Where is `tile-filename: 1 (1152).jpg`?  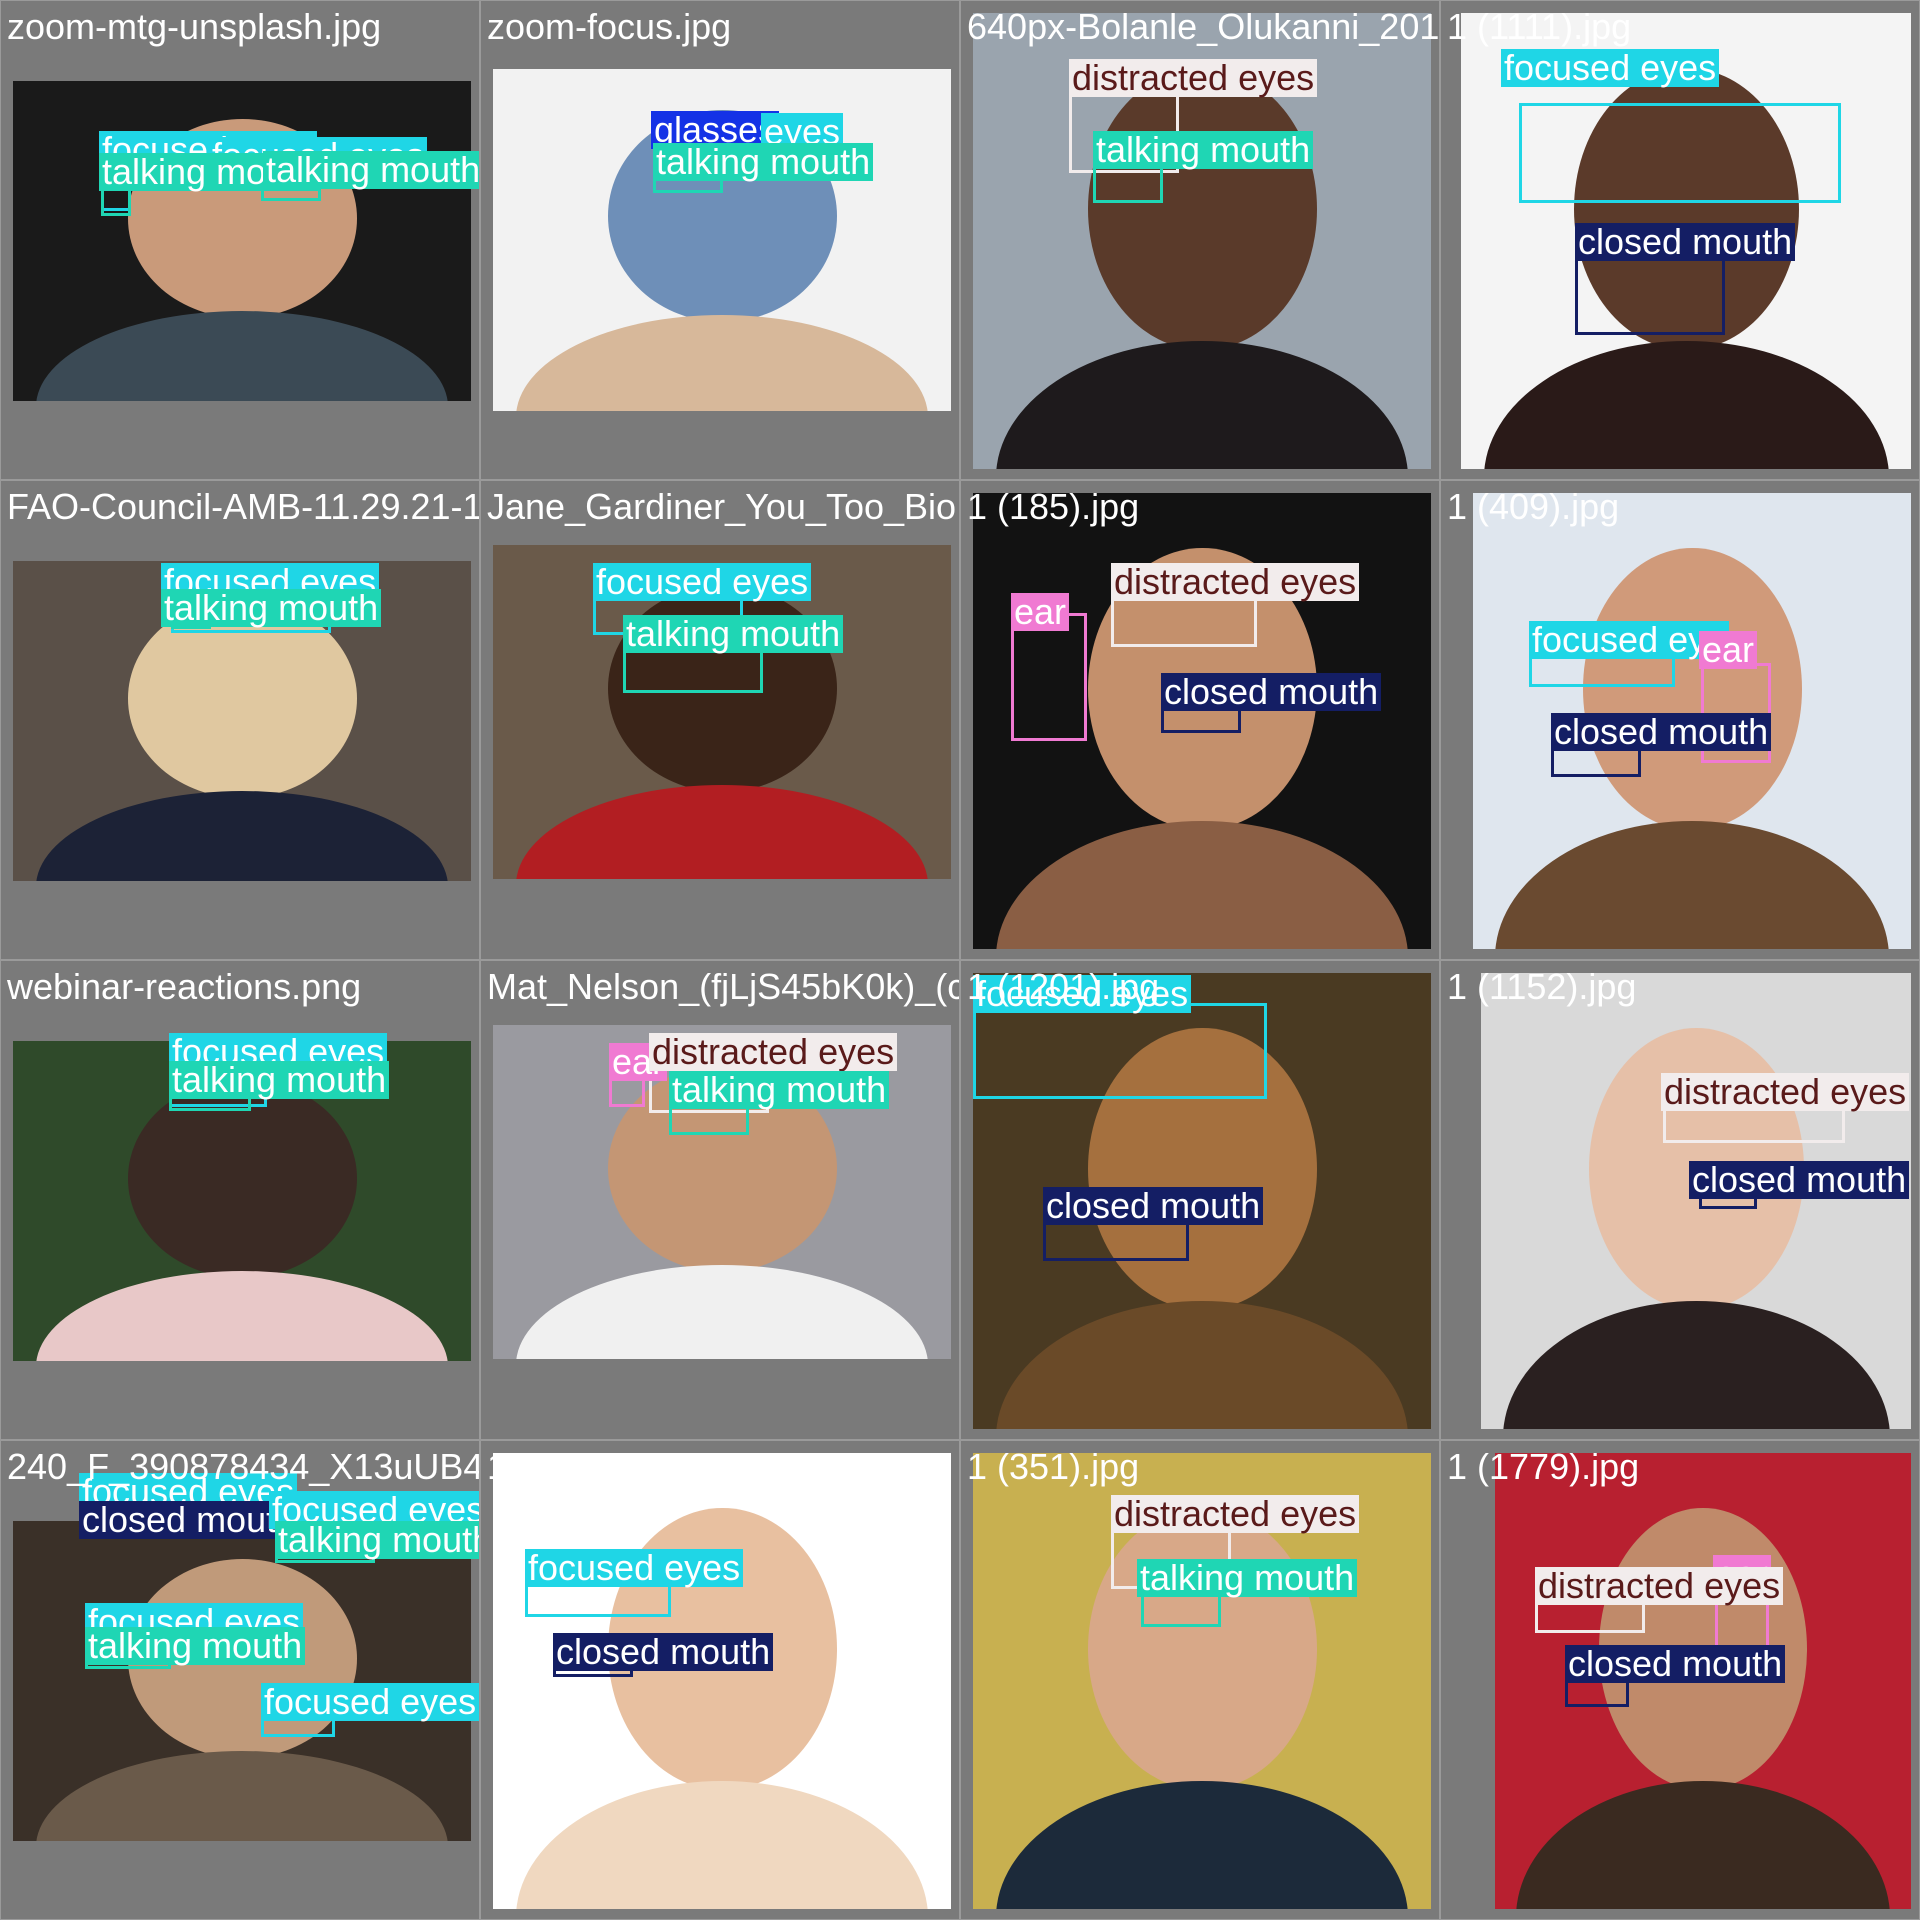
tile-filename: 1 (1152).jpg is located at coordinates (1542, 986).